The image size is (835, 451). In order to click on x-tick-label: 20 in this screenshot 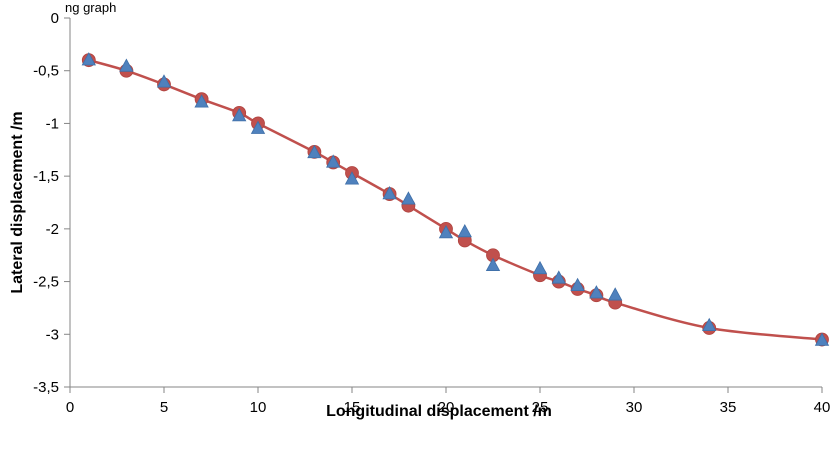, I will do `click(446, 407)`.